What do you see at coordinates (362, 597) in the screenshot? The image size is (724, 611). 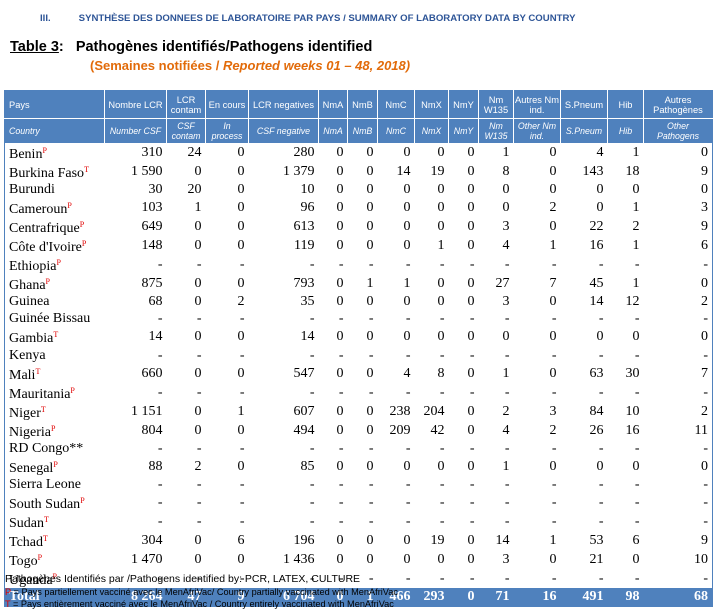 I see `total-value: 1` at bounding box center [362, 597].